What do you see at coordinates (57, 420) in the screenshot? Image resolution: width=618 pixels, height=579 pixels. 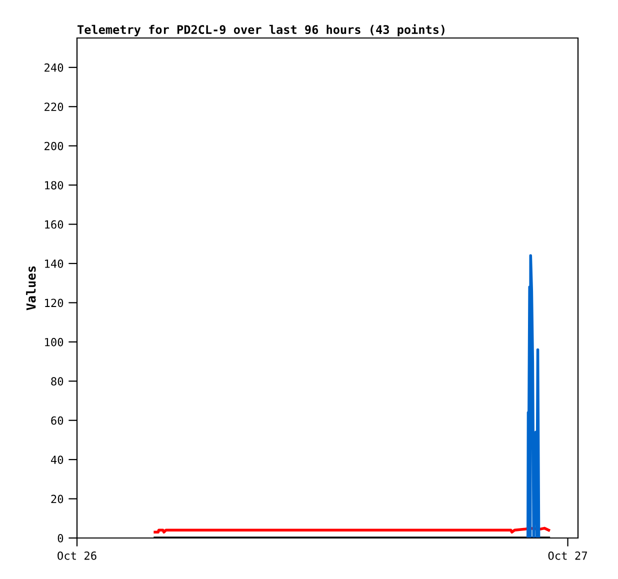 I see `y-tick-label: 60` at bounding box center [57, 420].